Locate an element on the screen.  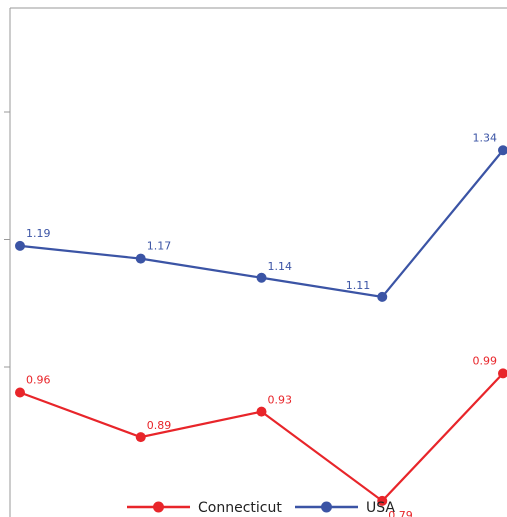
legend-marker-connecticut is located at coordinates (158, 507).